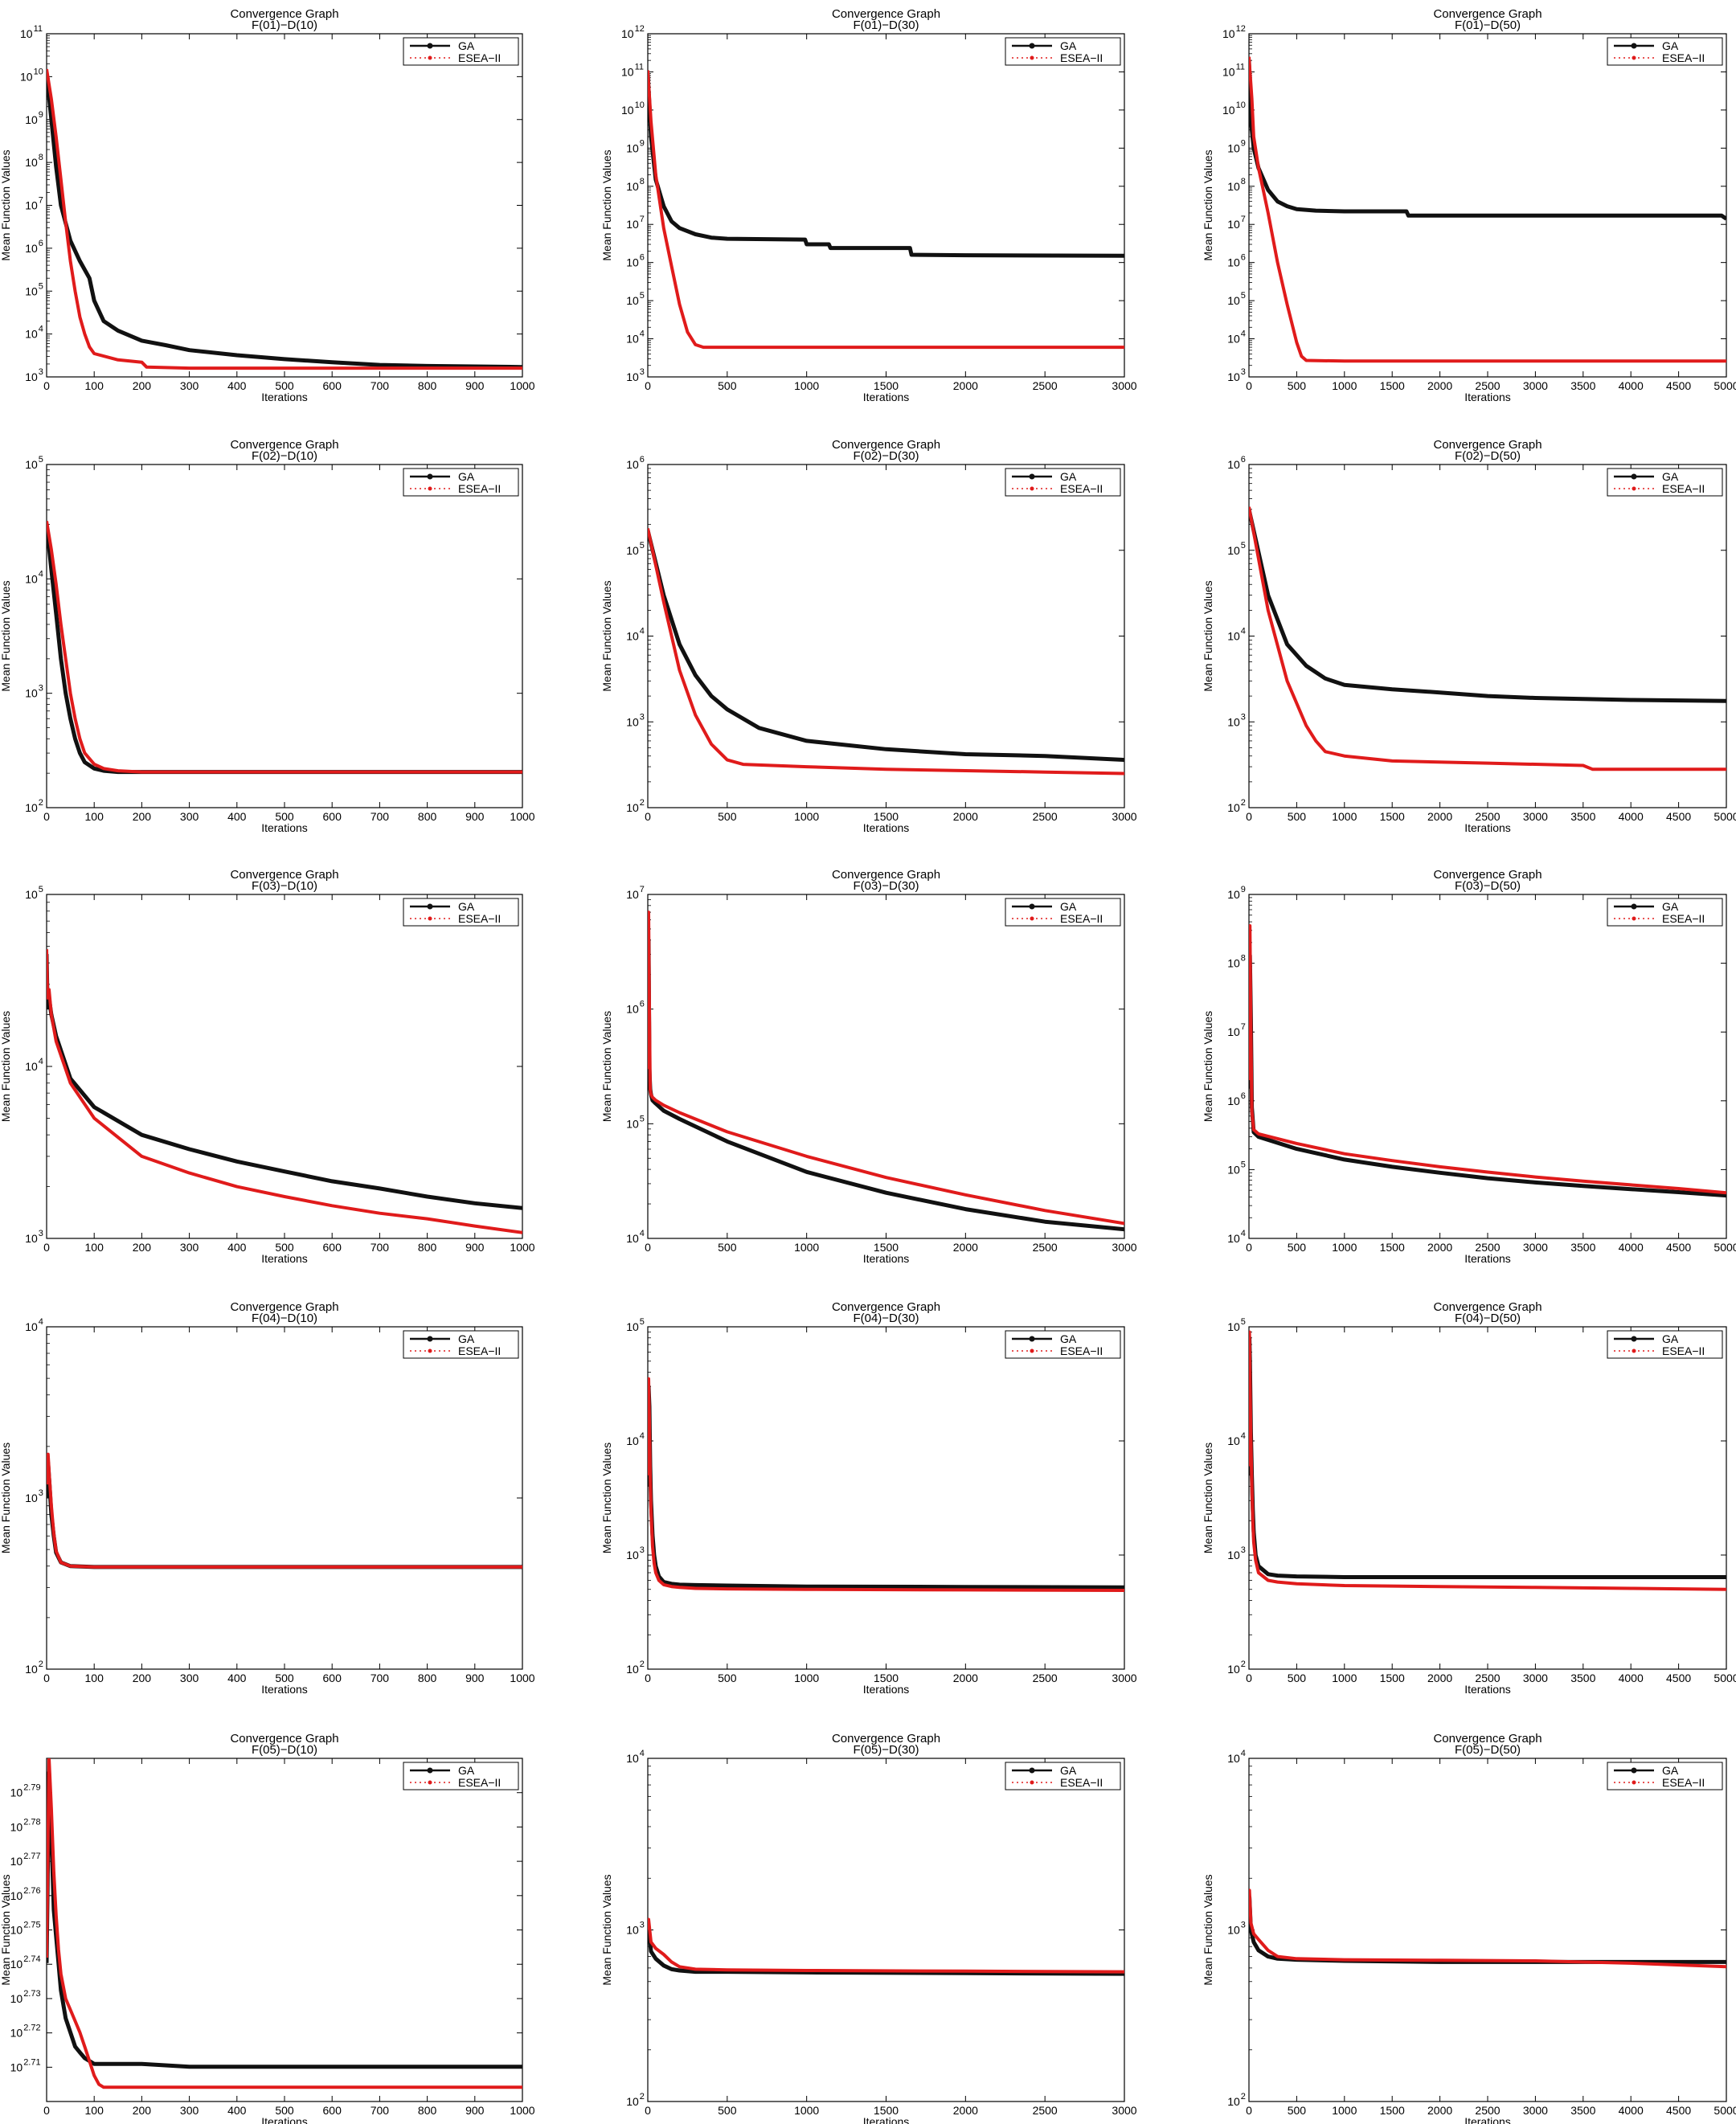  What do you see at coordinates (1634, 918) in the screenshot?
I see `legend-marker-esea-ii` at bounding box center [1634, 918].